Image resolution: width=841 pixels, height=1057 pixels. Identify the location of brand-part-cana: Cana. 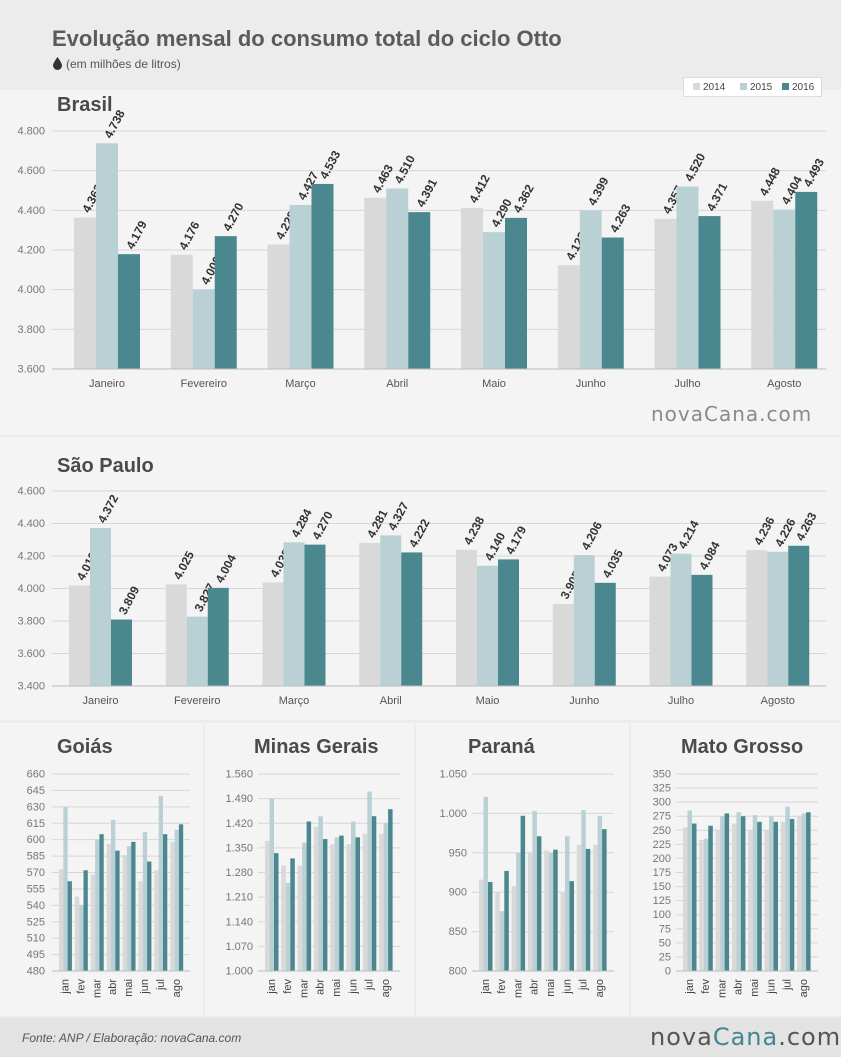
(745, 1037).